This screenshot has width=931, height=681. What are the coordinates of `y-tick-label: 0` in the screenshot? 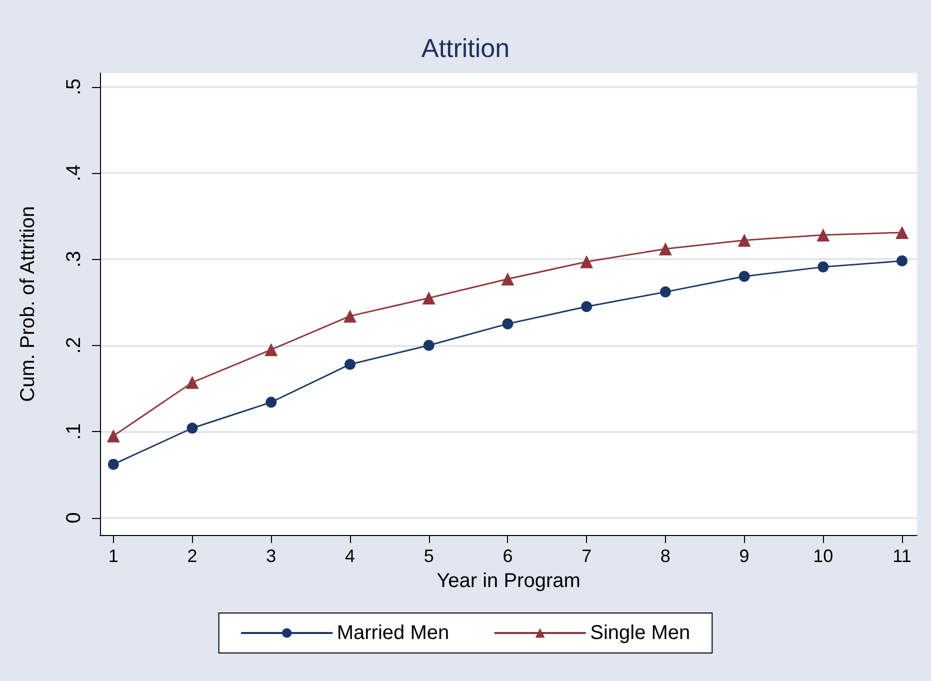 It's located at (74, 518).